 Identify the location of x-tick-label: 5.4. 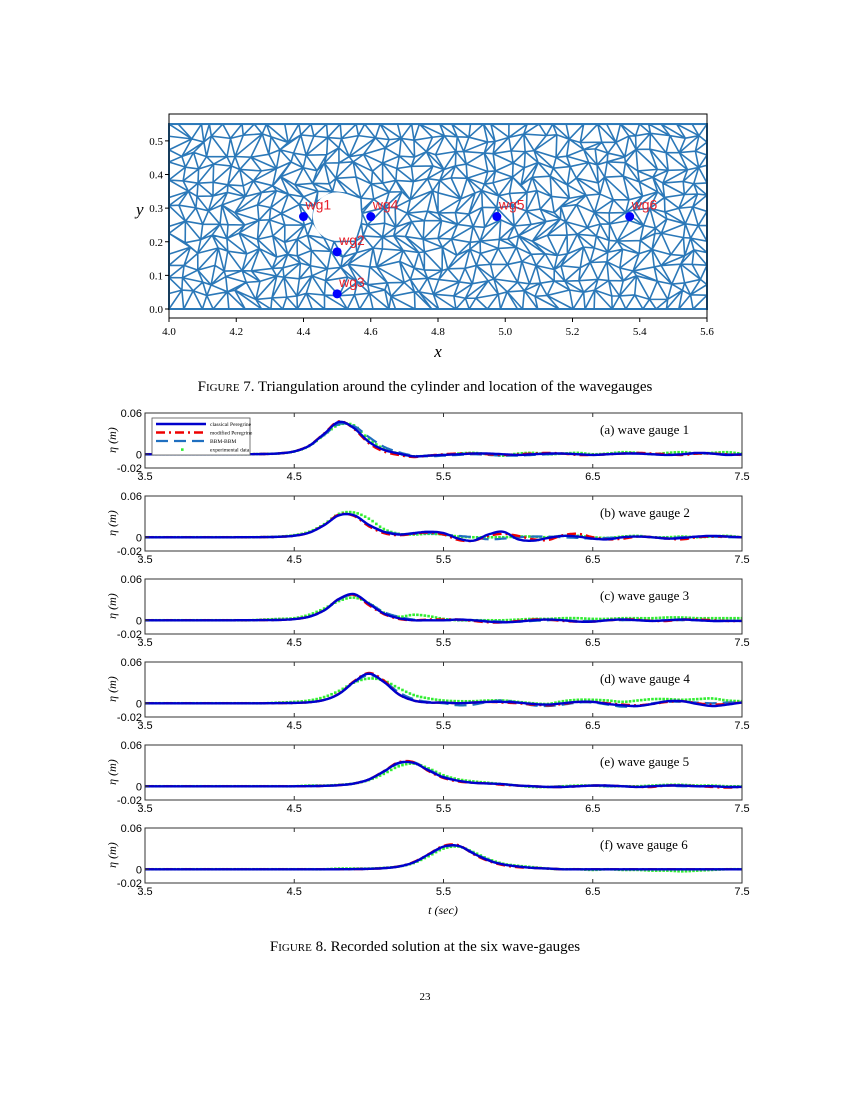
(640, 332).